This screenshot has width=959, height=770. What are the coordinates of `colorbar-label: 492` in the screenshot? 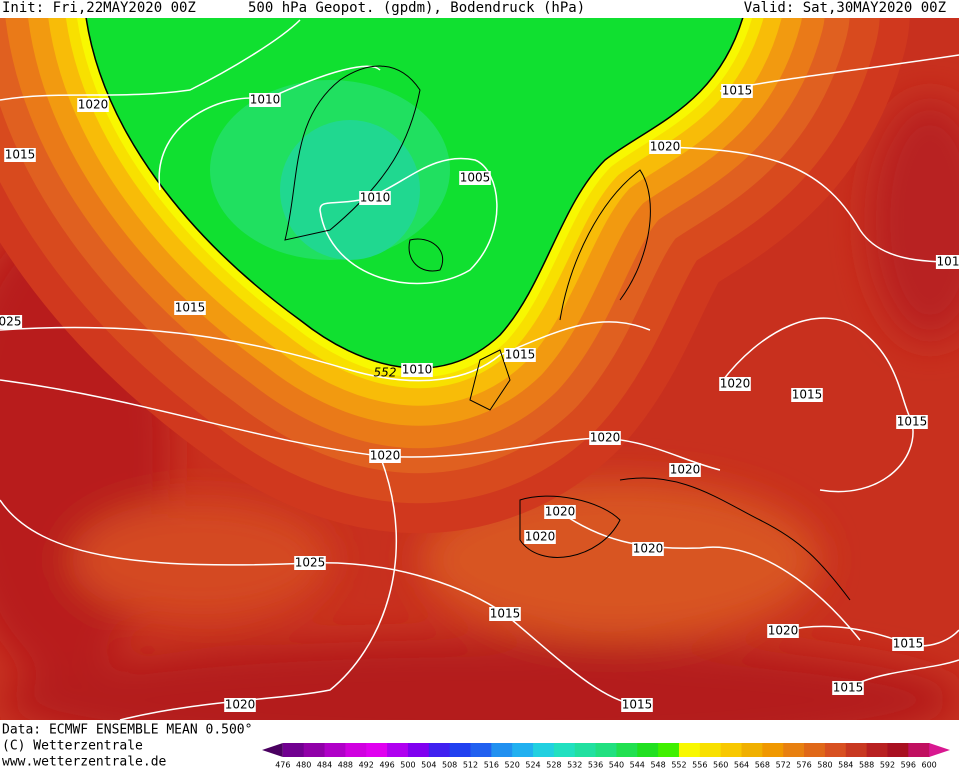 It's located at (366, 765).